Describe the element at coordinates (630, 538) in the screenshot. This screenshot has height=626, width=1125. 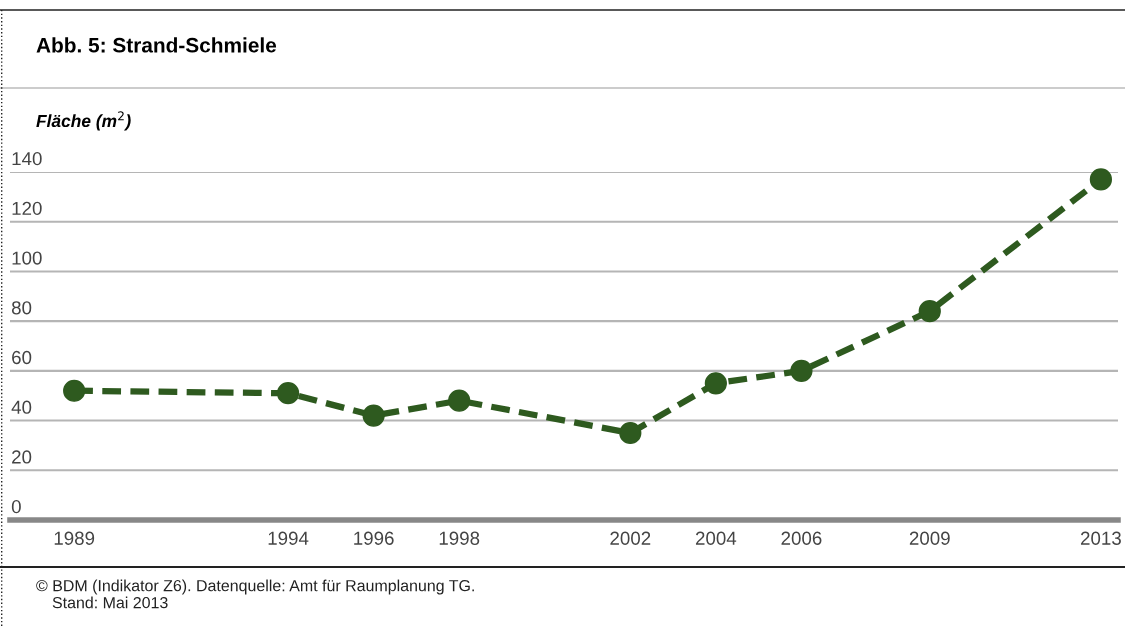
I see `x-tick-label: 2002` at that location.